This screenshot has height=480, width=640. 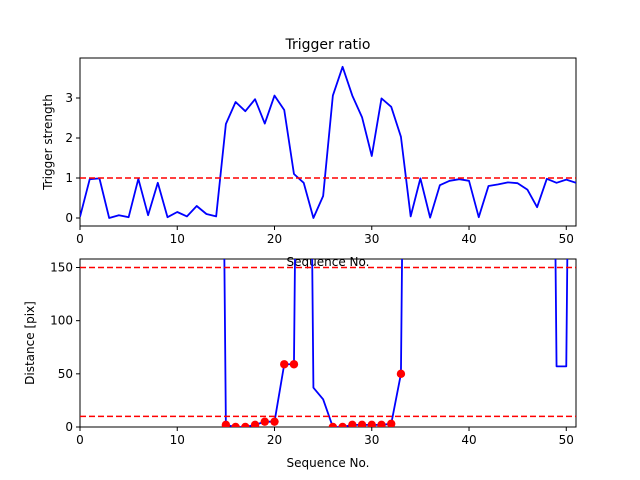 What do you see at coordinates (274, 440) in the screenshot?
I see `bottom-x-tick-label: 20` at bounding box center [274, 440].